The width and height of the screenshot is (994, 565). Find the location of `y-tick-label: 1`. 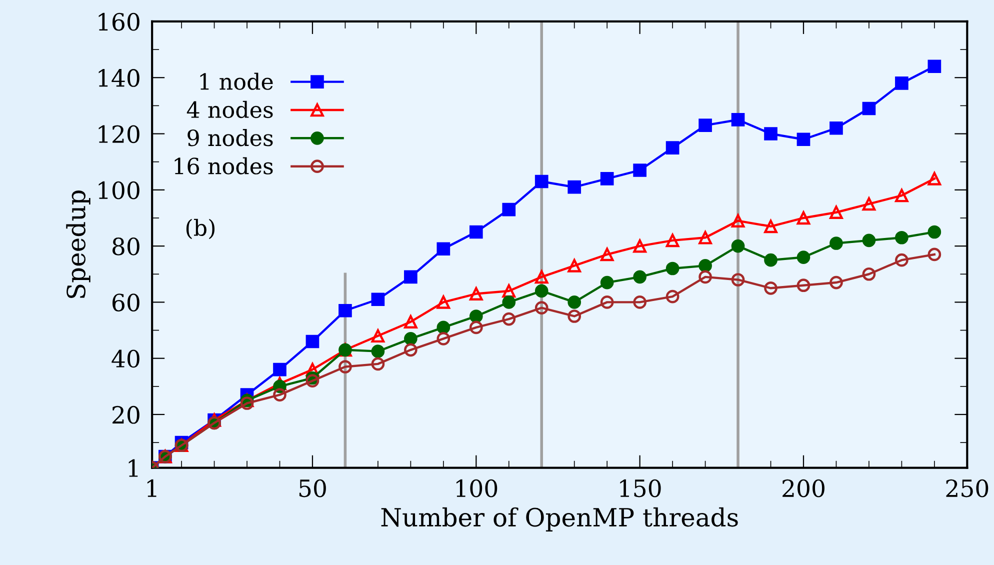

y-tick-label: 1 is located at coordinates (133, 468).